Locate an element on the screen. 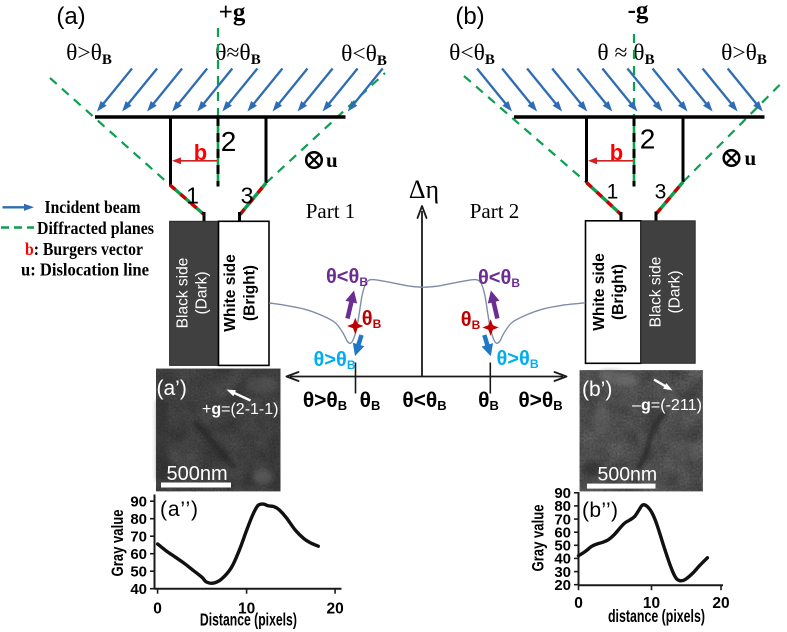 This screenshot has width=787, height=632. svg-text: distance (pixels) is located at coordinates (656, 616).